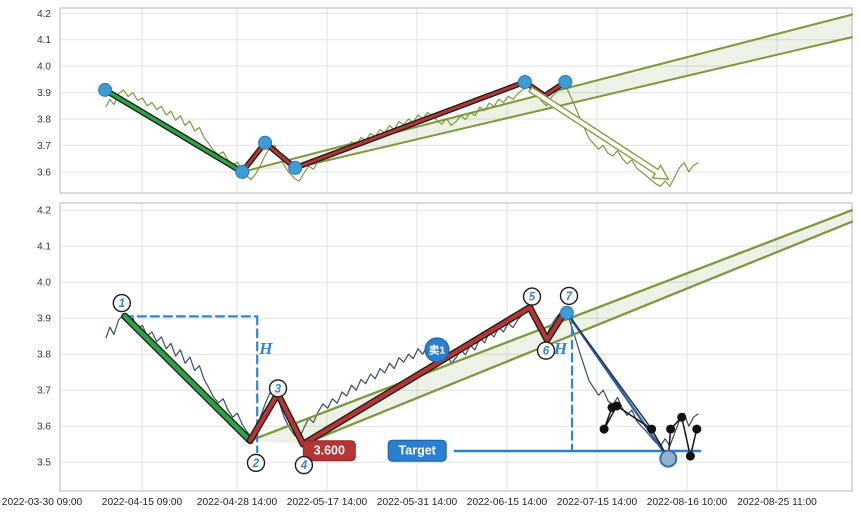 This screenshot has width=859, height=520. What do you see at coordinates (546, 352) in the screenshot?
I see `svg-text: 6` at bounding box center [546, 352].